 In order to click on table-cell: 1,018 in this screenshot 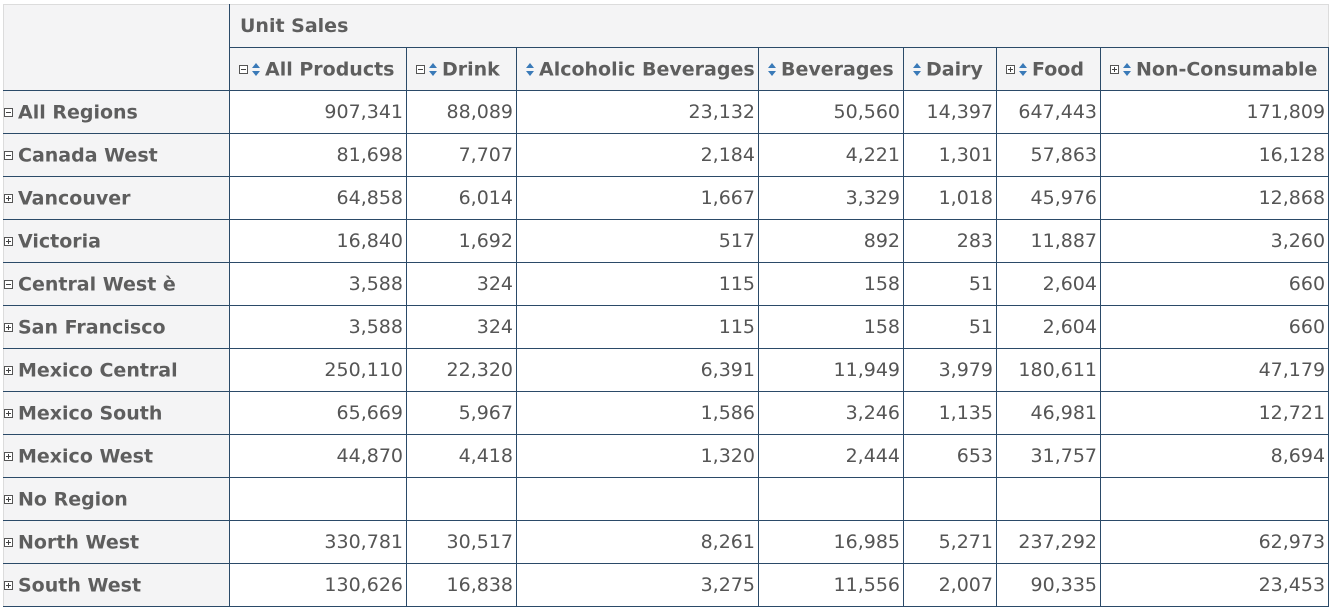, I will do `click(950, 198)`.